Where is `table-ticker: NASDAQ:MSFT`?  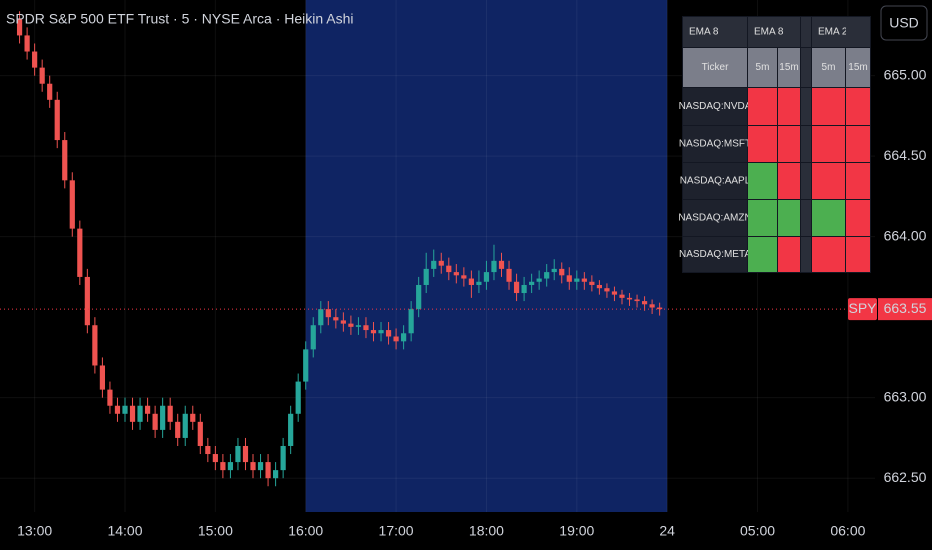
table-ticker: NASDAQ:MSFT is located at coordinates (715, 144).